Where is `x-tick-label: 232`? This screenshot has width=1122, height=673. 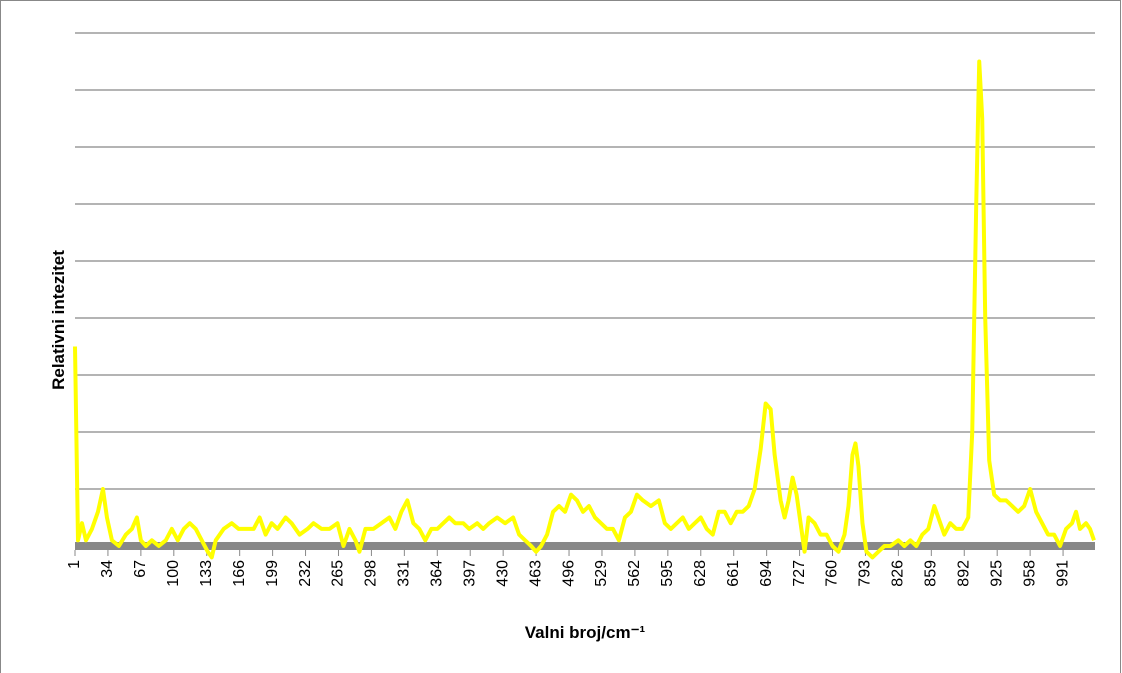 x-tick-label: 232 is located at coordinates (305, 573).